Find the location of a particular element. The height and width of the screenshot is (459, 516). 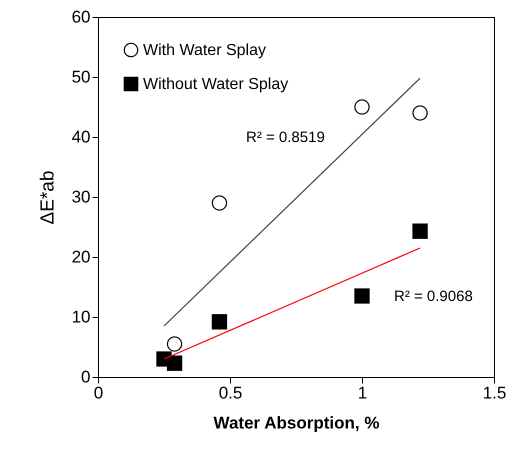

x-axis-title: Water Absorption, % is located at coordinates (297, 423).